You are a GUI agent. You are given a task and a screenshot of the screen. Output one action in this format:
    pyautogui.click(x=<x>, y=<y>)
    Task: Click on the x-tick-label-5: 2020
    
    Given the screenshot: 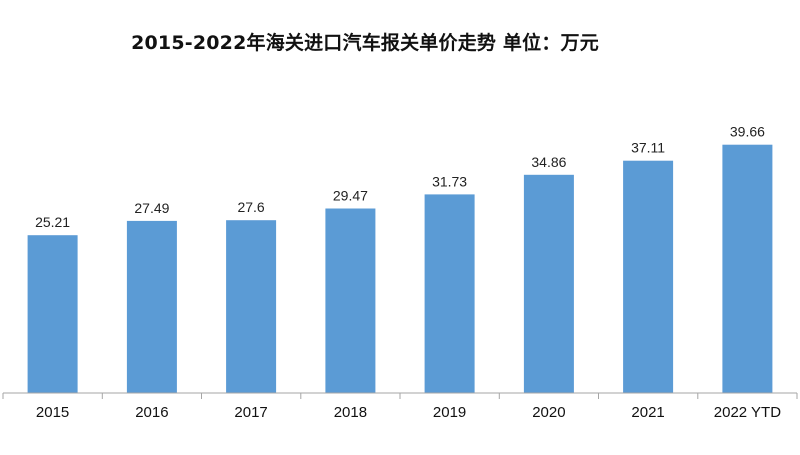 What is the action you would take?
    pyautogui.click(x=548, y=412)
    